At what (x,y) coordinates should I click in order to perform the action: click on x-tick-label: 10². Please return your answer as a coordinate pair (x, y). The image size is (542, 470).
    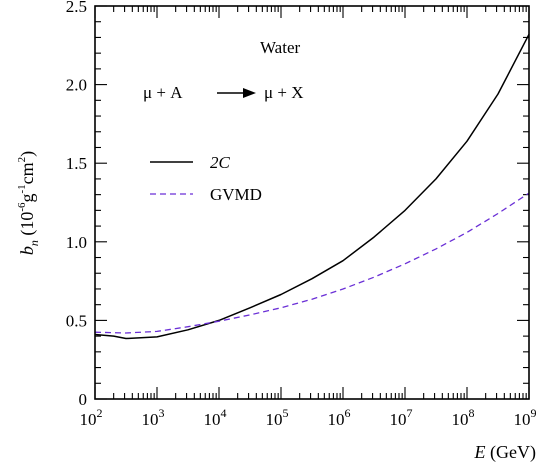
    Looking at the image, I should click on (91, 417).